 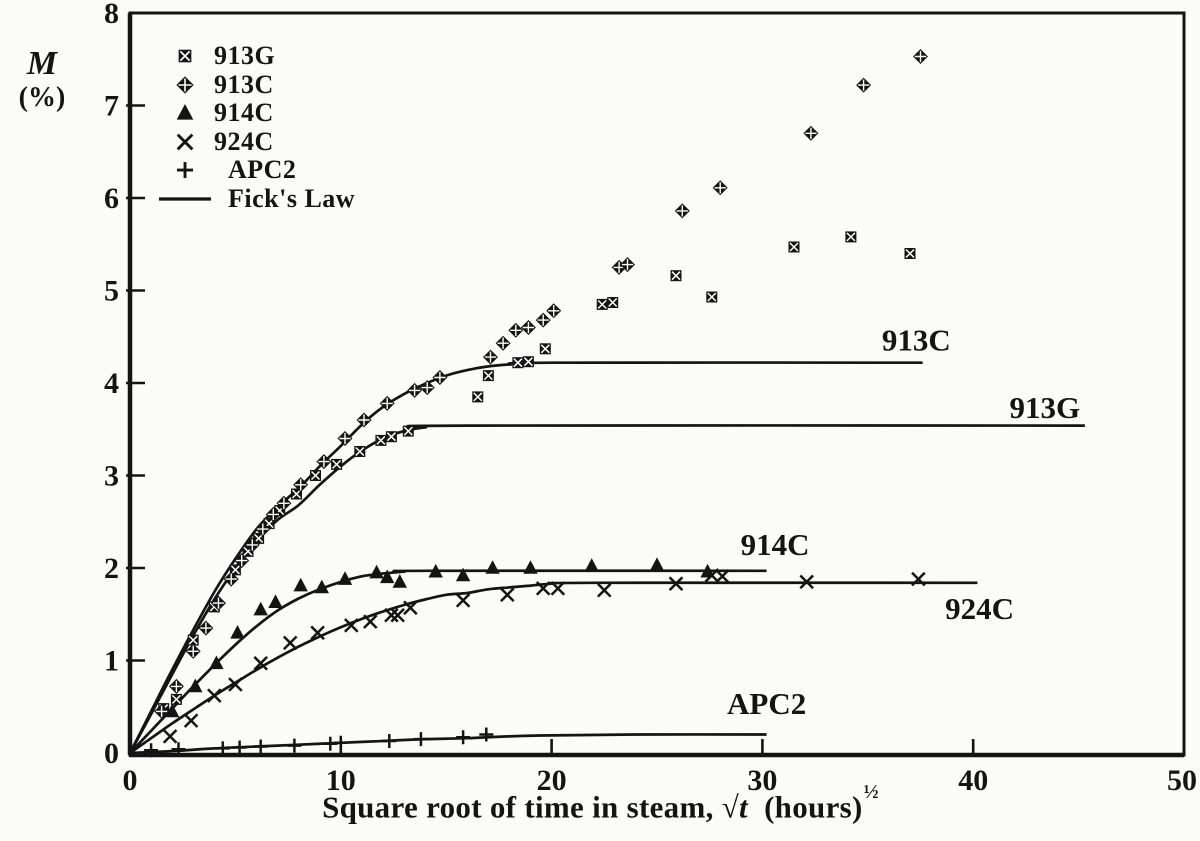 What do you see at coordinates (42, 97) in the screenshot?
I see `y-axis-units: (%)` at bounding box center [42, 97].